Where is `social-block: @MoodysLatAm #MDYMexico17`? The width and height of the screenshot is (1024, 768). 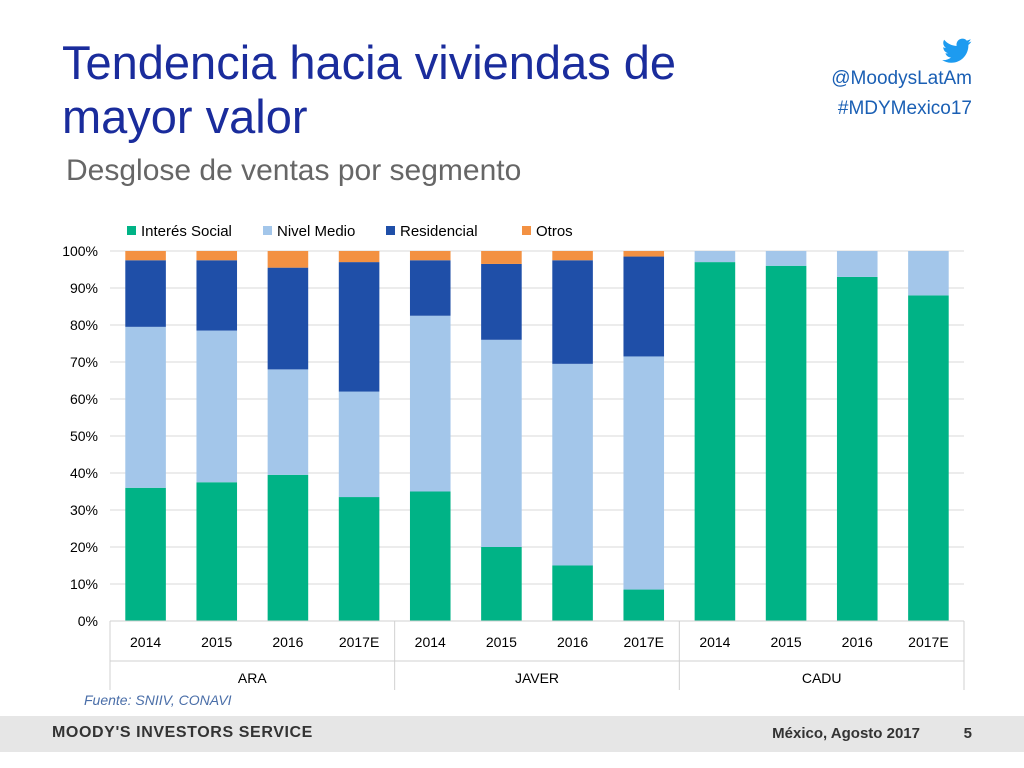 social-block: @MoodysLatAm #MDYMexico17 is located at coordinates (901, 81).